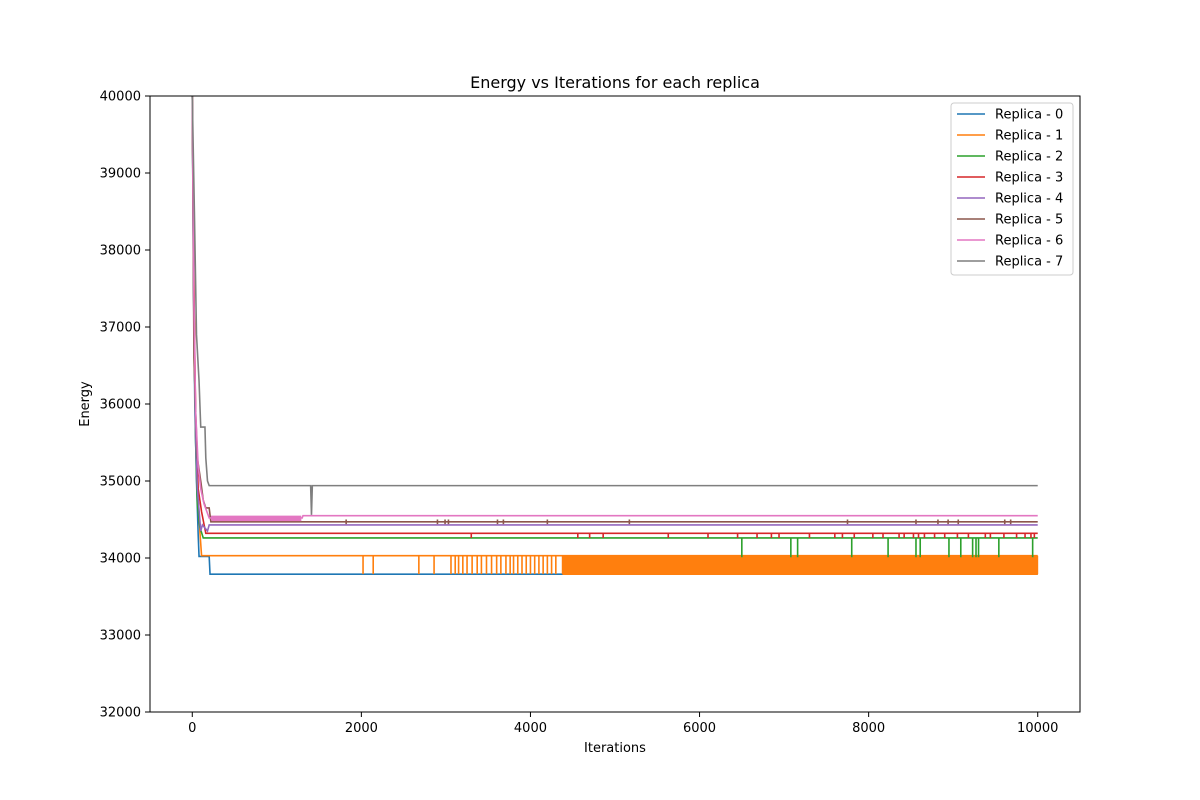  What do you see at coordinates (120, 251) in the screenshot?
I see `y-tick-label: 38000` at bounding box center [120, 251].